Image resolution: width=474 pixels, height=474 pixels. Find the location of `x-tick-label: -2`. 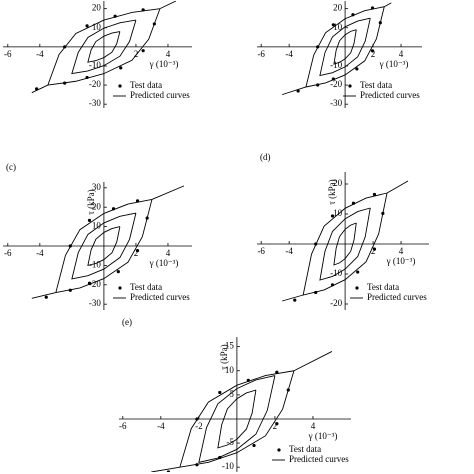

x-tick-label: -2 is located at coordinates (199, 426).